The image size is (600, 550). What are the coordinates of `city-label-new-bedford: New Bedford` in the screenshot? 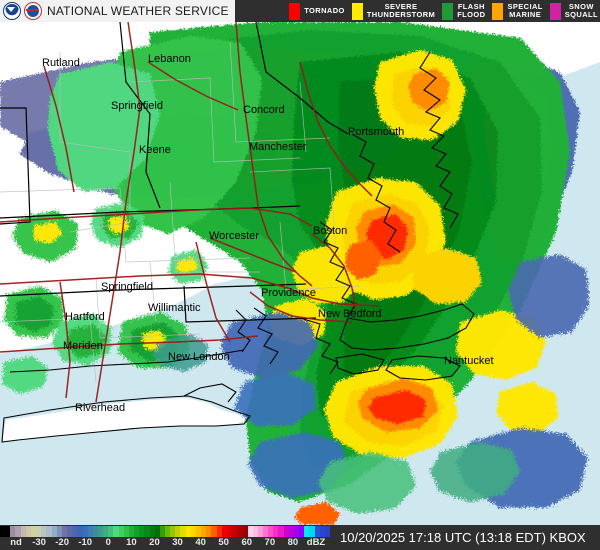 It's located at (350, 314).